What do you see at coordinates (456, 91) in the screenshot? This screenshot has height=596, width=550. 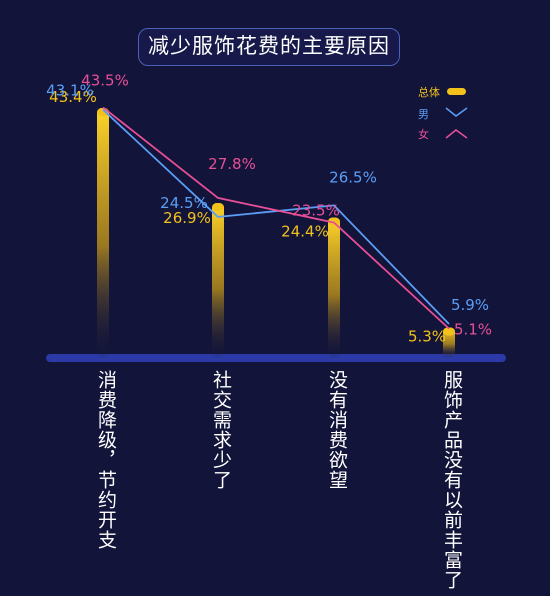 I see `legend-swatch-total` at bounding box center [456, 91].